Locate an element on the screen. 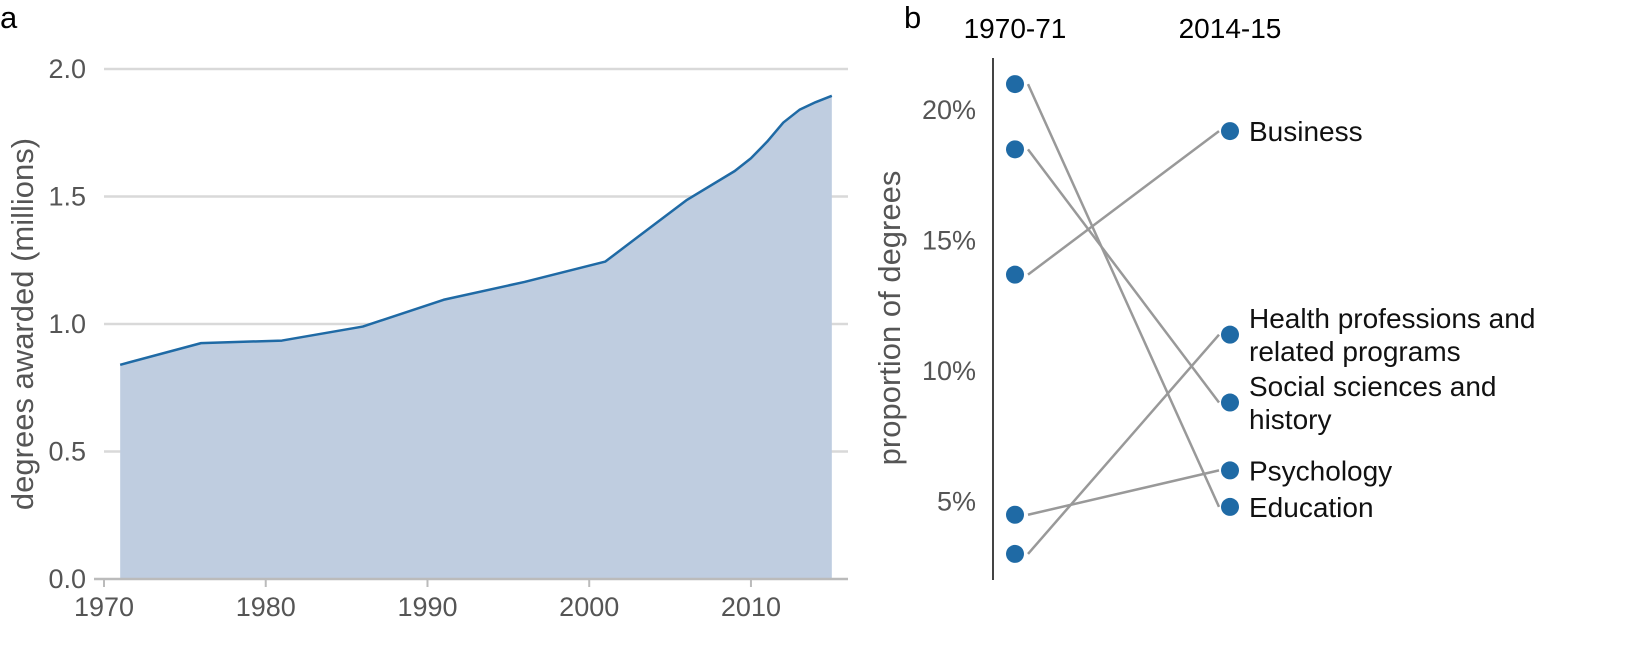 The image size is (1626, 645). x-tick-label: 2010 is located at coordinates (751, 607).